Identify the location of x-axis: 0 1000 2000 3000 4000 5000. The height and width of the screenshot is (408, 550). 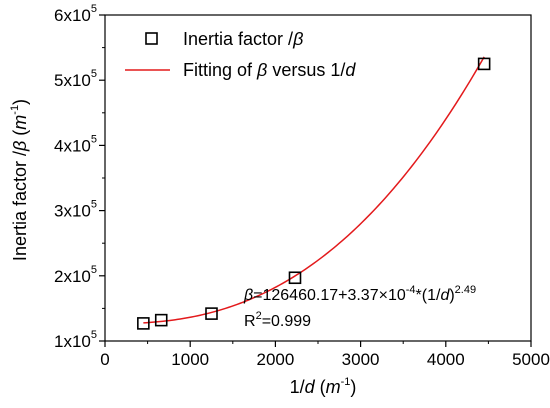
(325, 355).